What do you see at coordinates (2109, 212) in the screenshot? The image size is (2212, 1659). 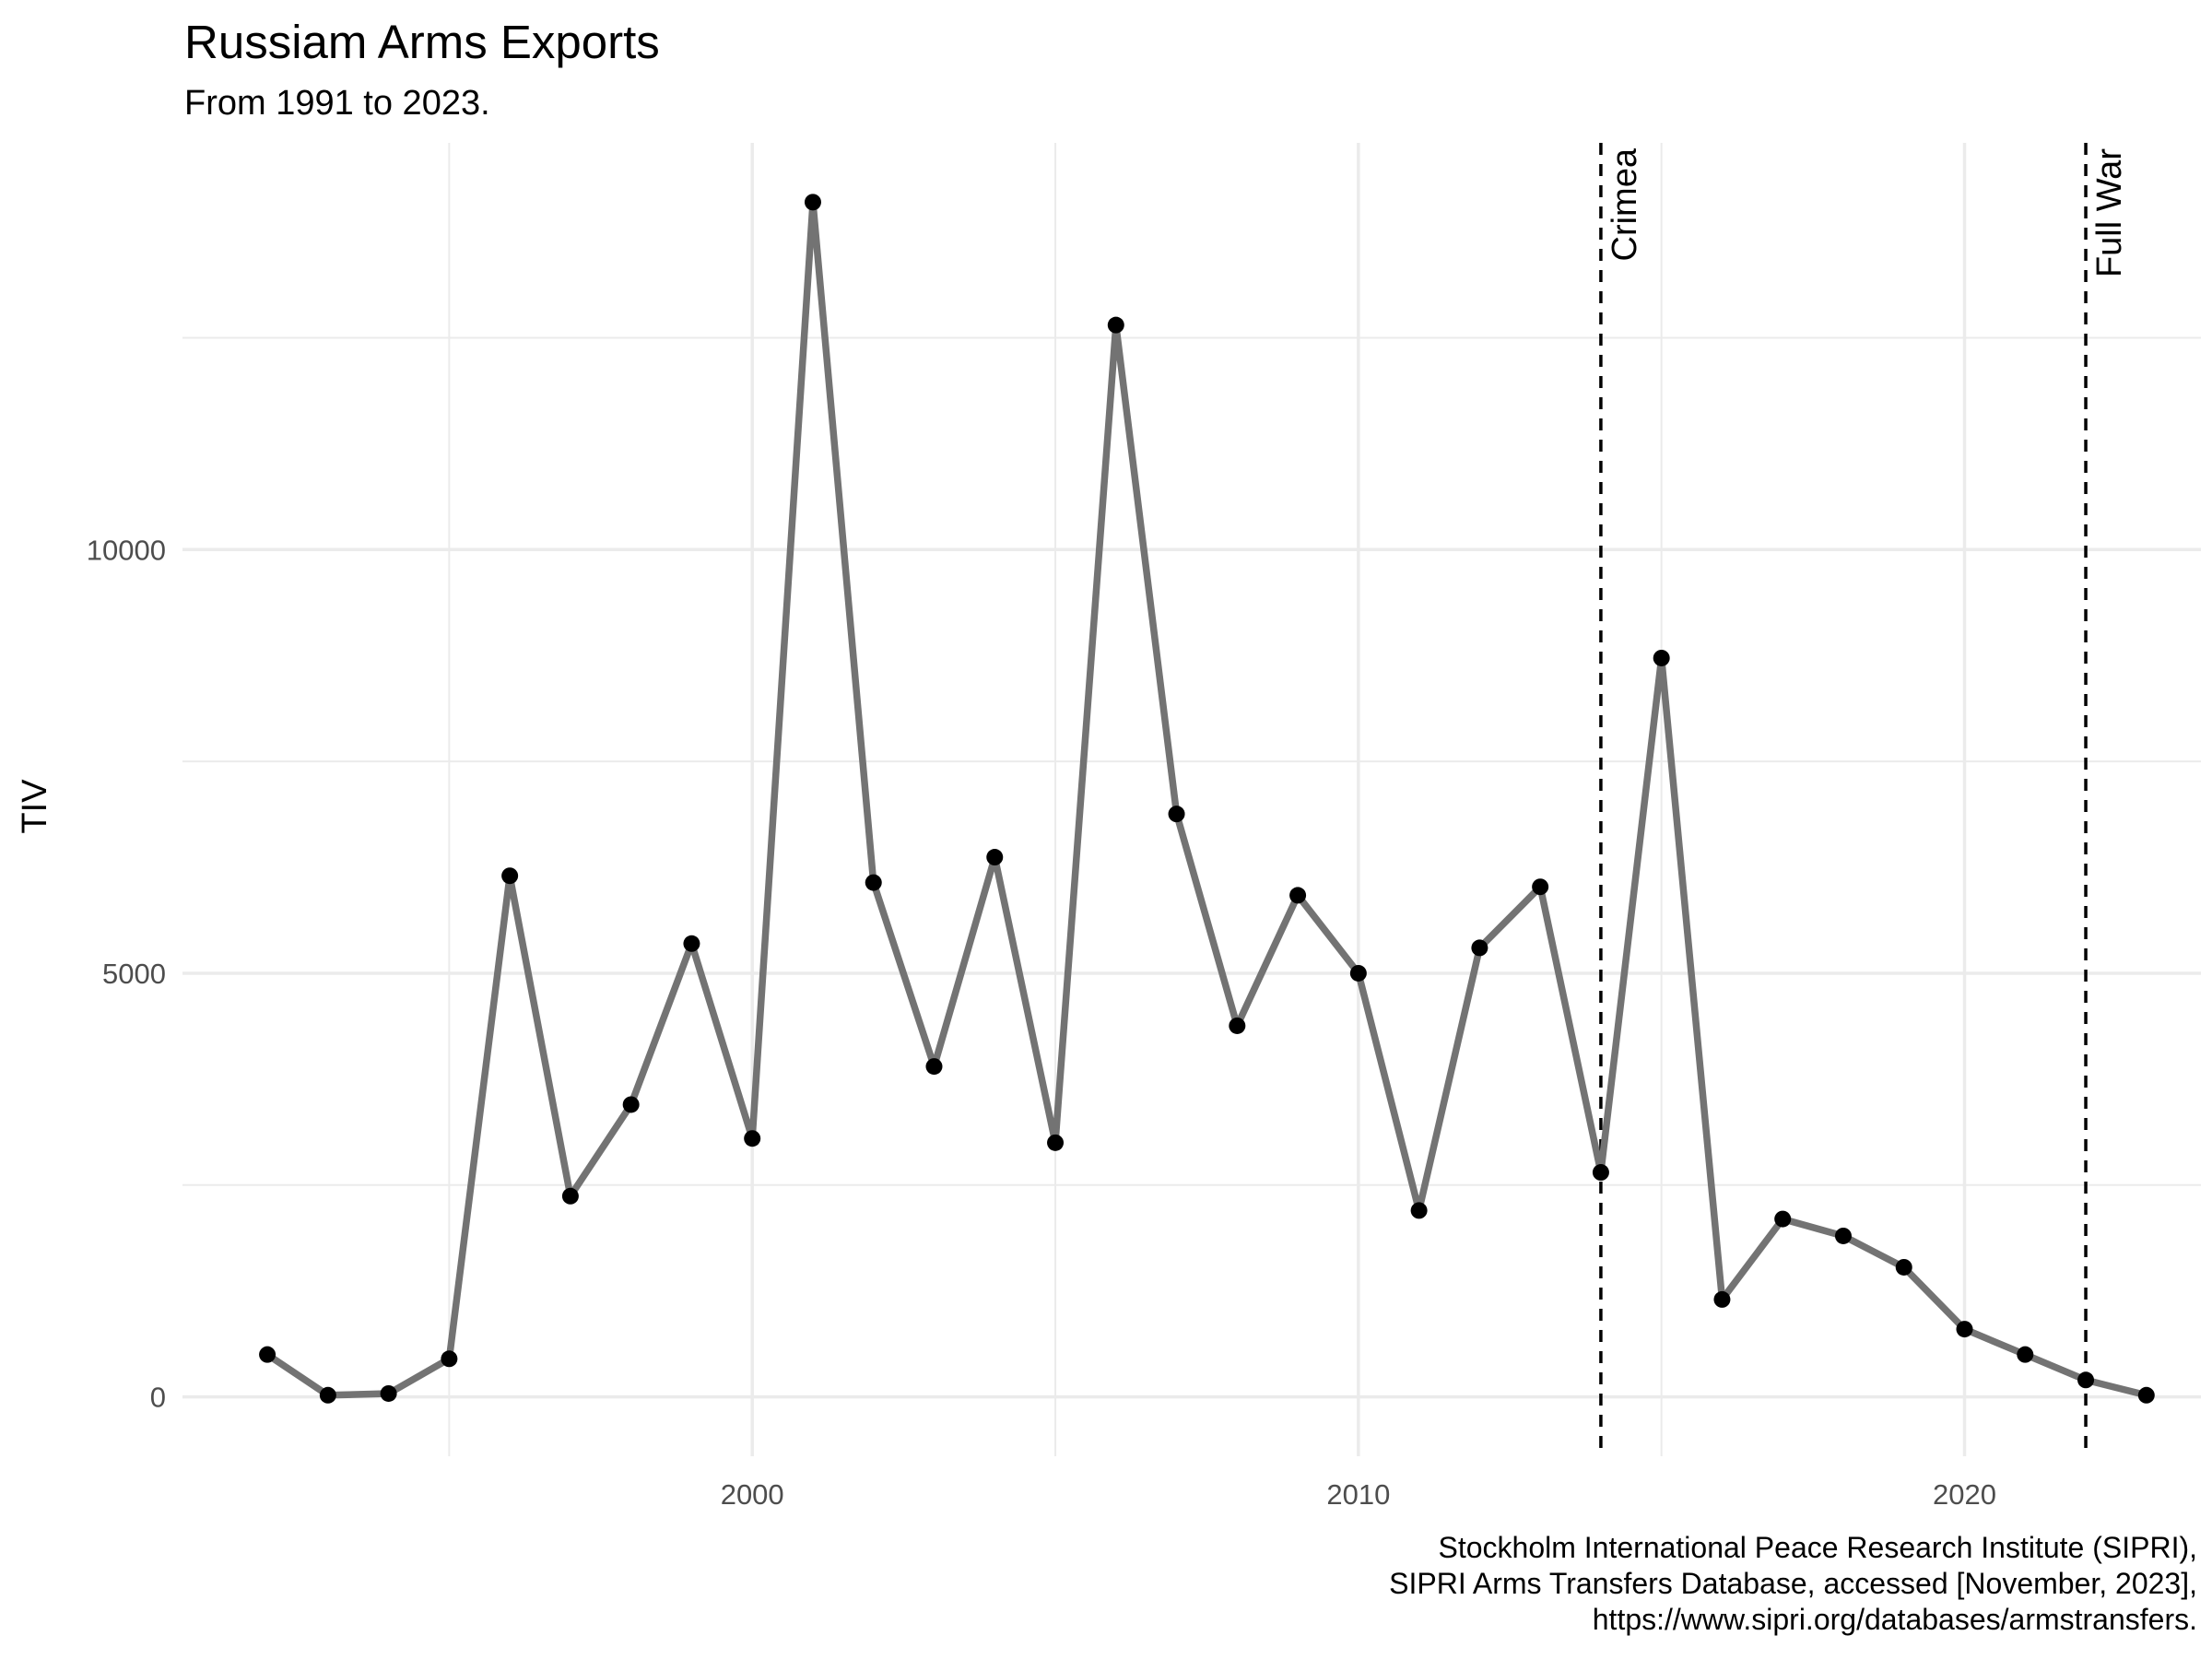 I see `event-label: Full War` at bounding box center [2109, 212].